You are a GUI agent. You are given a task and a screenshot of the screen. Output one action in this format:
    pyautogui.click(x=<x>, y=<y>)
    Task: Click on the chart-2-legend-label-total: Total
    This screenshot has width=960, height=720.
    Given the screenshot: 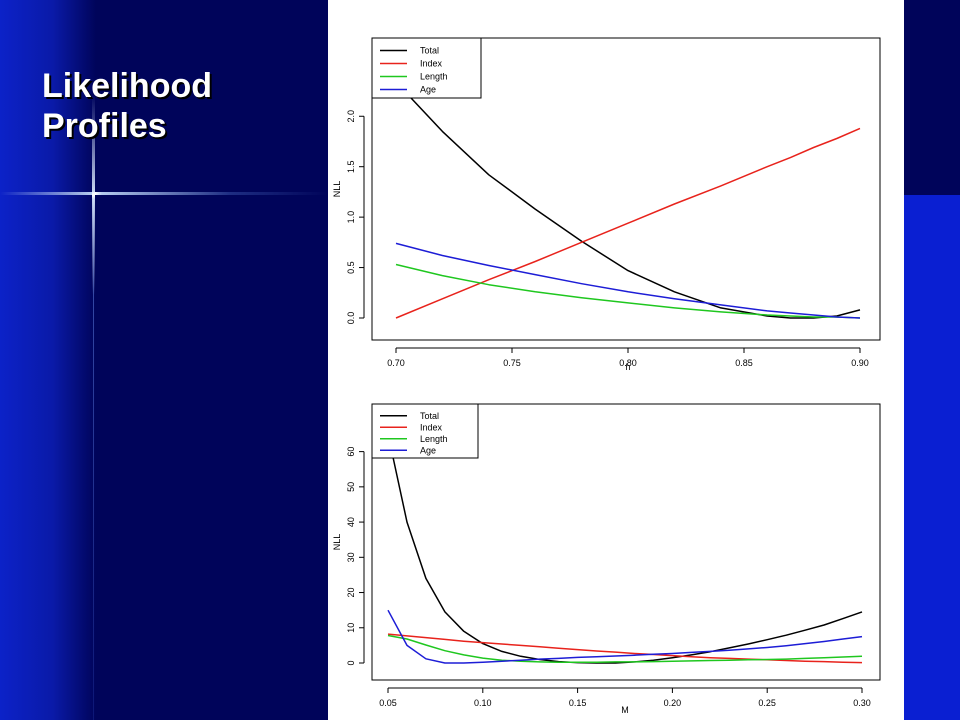 What is the action you would take?
    pyautogui.click(x=429, y=416)
    